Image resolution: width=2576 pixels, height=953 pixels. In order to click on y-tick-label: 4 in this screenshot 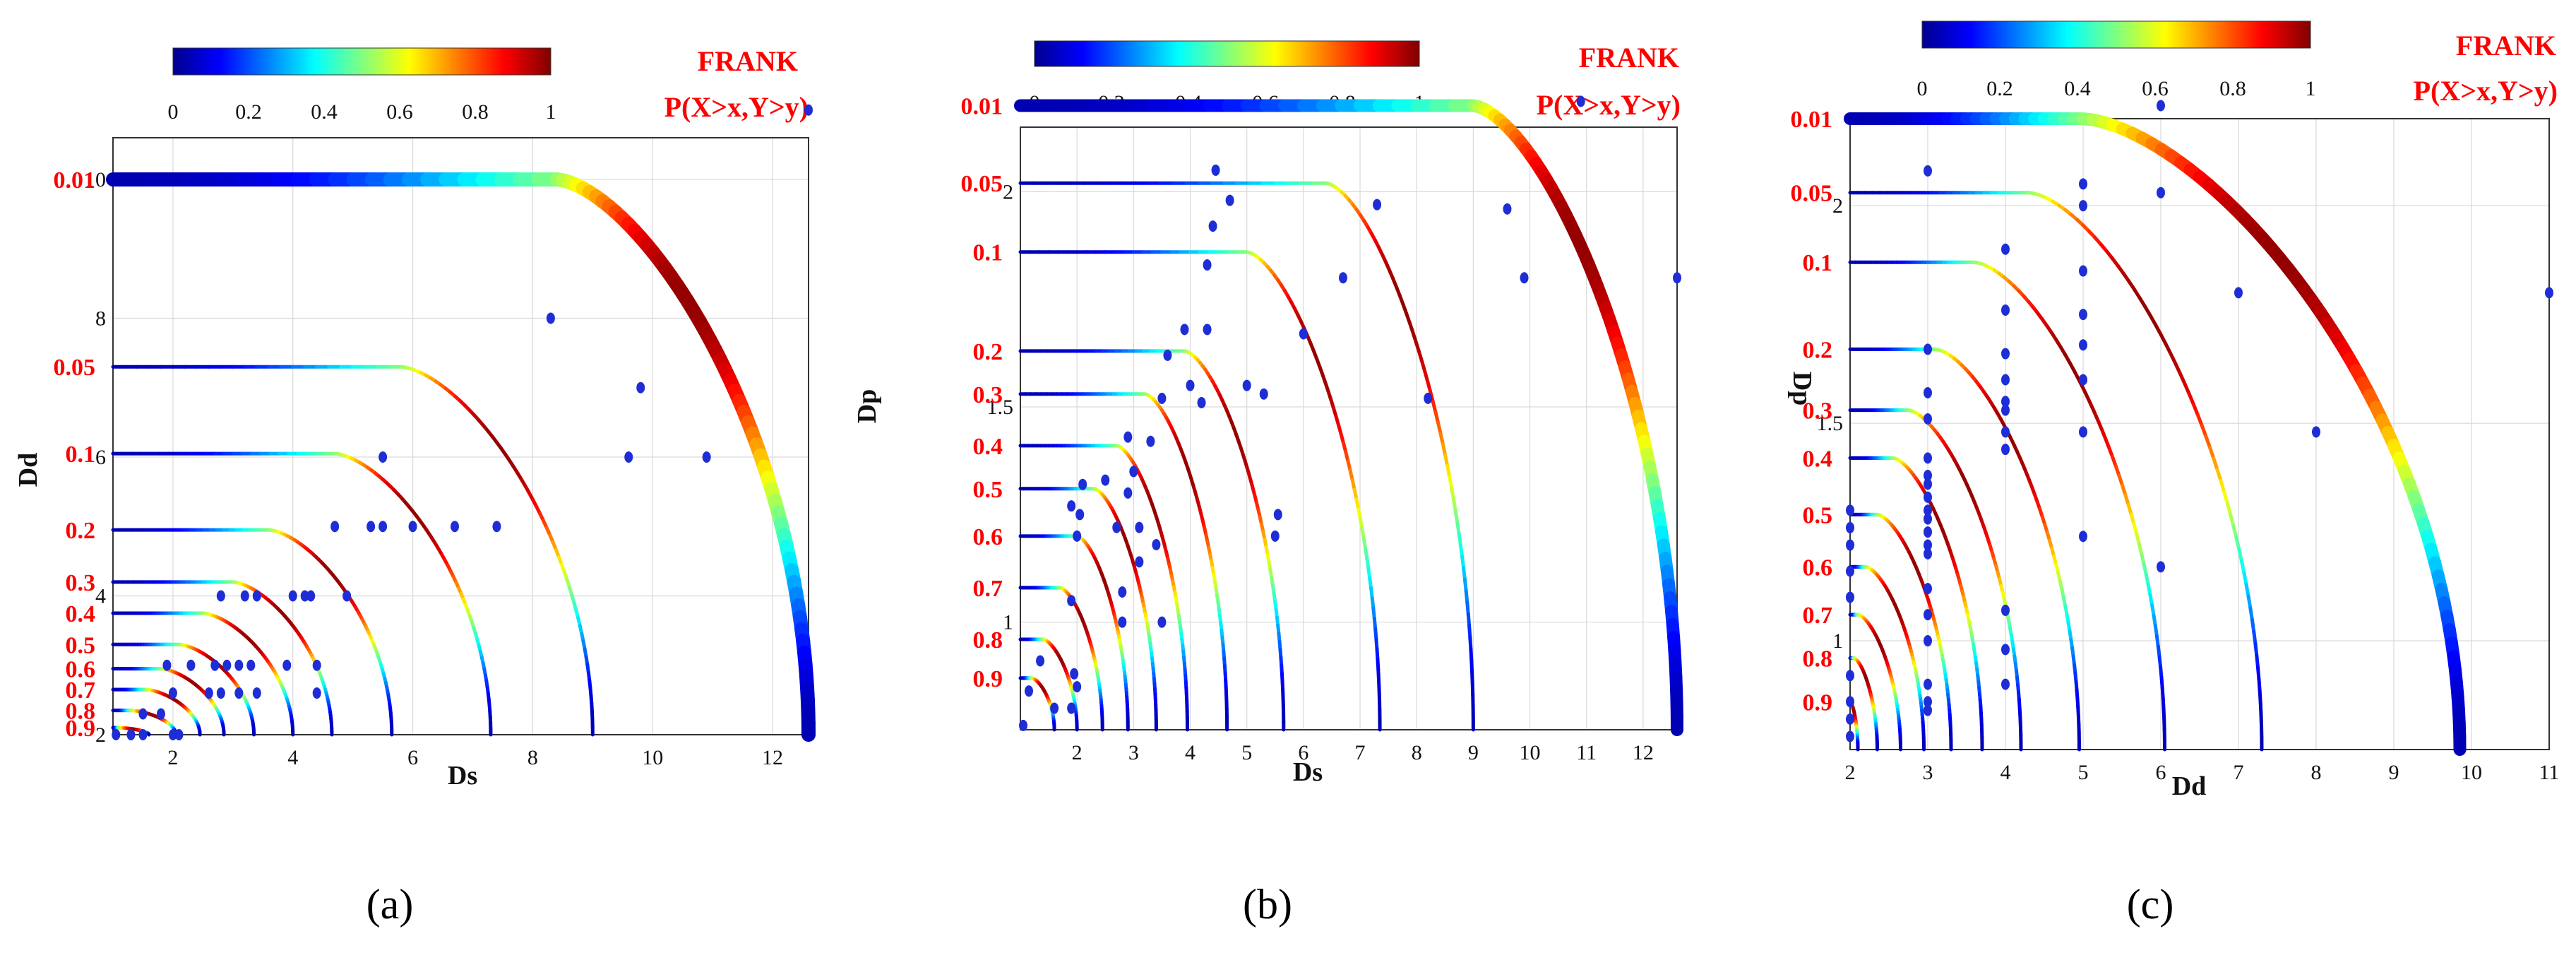, I will do `click(100, 596)`.